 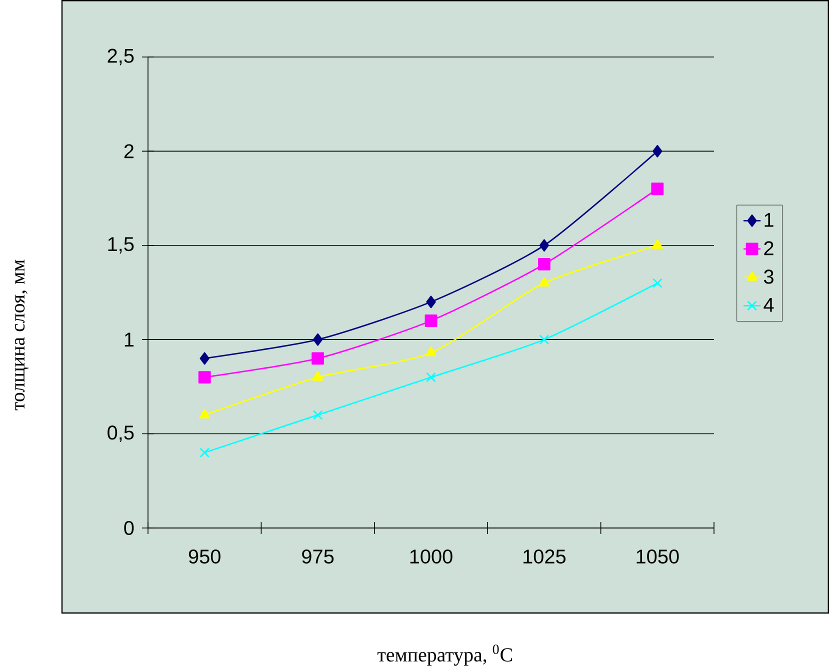 I want to click on y-tick-label: 1,5, so click(x=121, y=245).